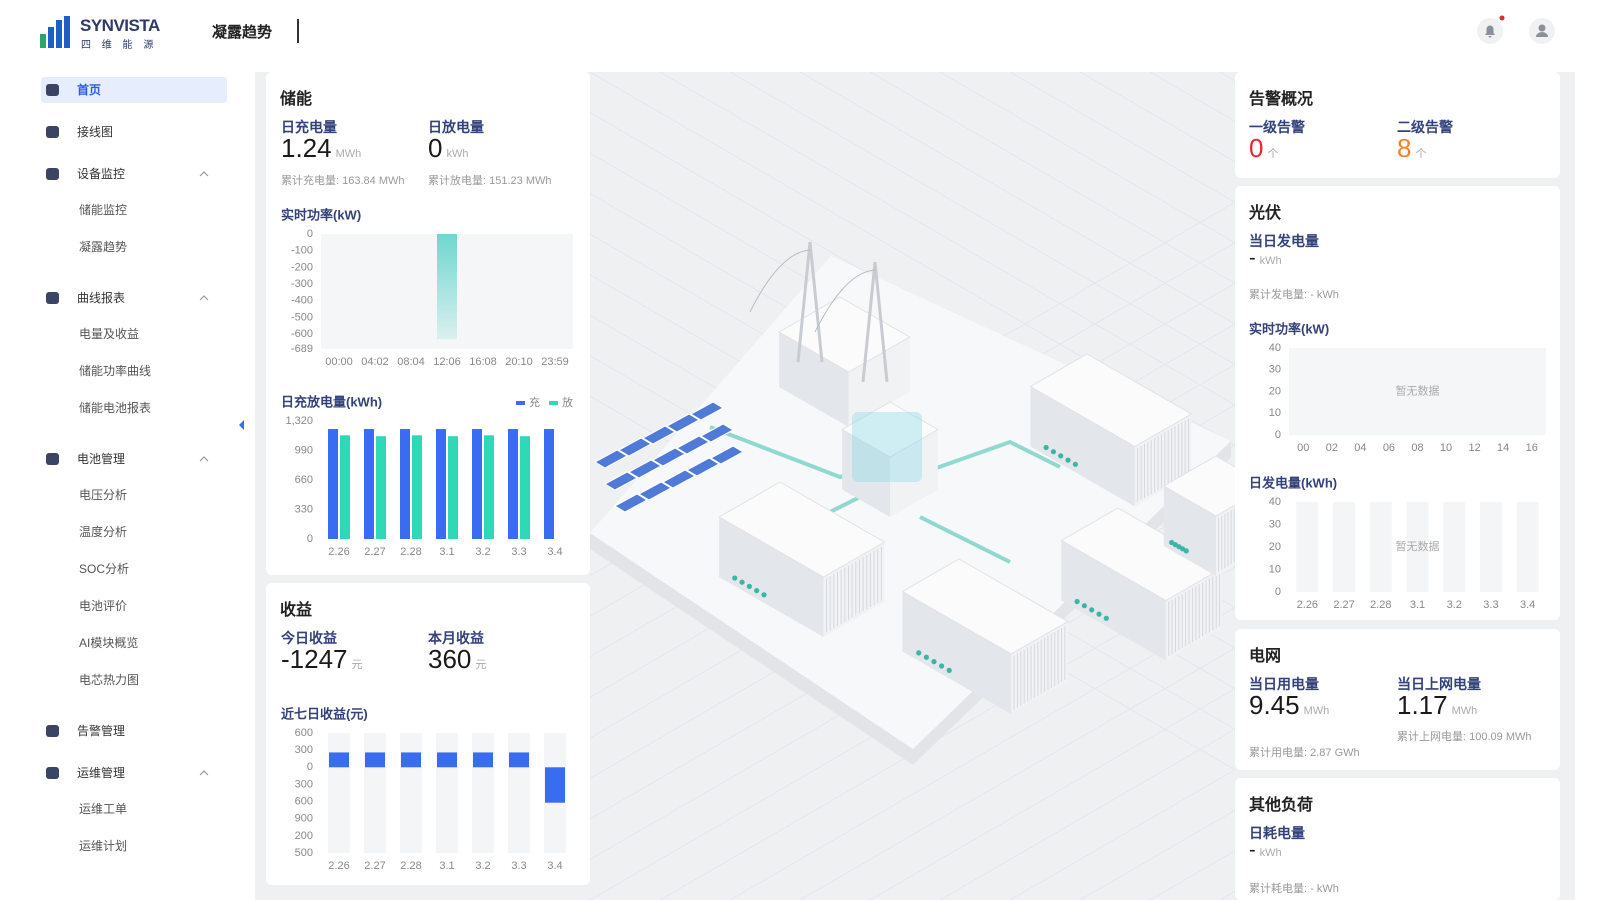 The height and width of the screenshot is (900, 1600). I want to click on y-tick-label: 10, so click(1275, 413).